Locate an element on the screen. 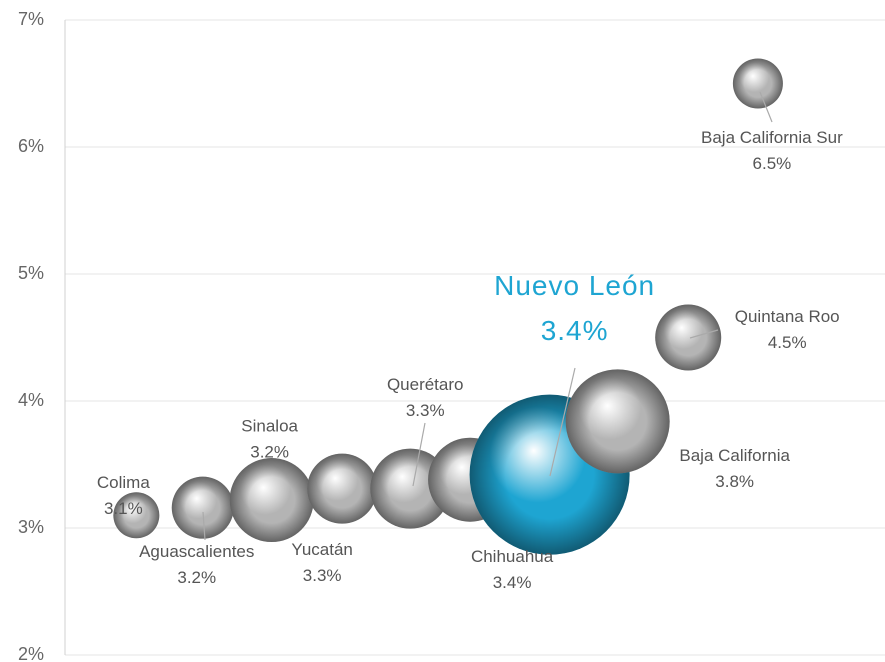 The image size is (885, 662). y-tick-label: 7% is located at coordinates (31, 19).